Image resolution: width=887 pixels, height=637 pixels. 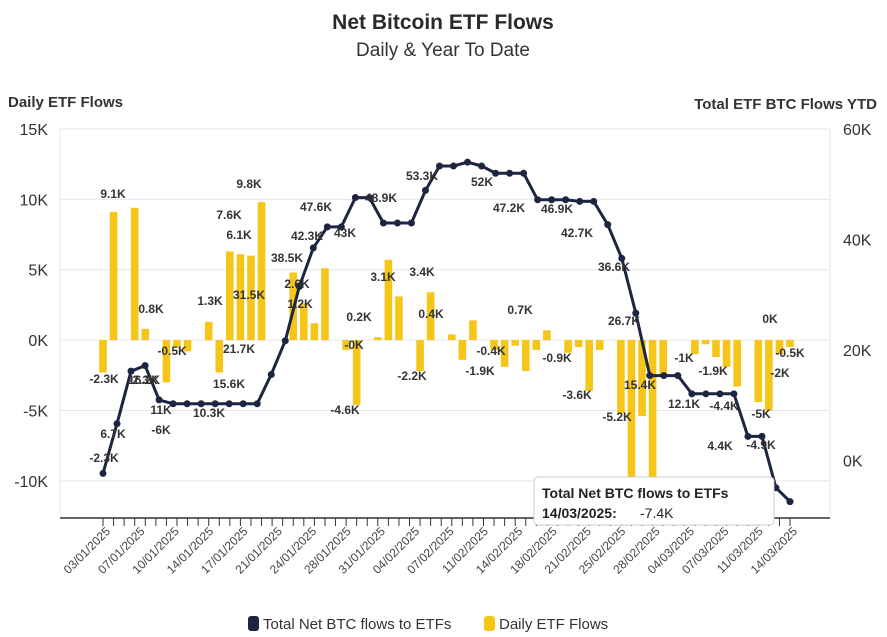 I want to click on left-tick-label: 15K, so click(x=34, y=130).